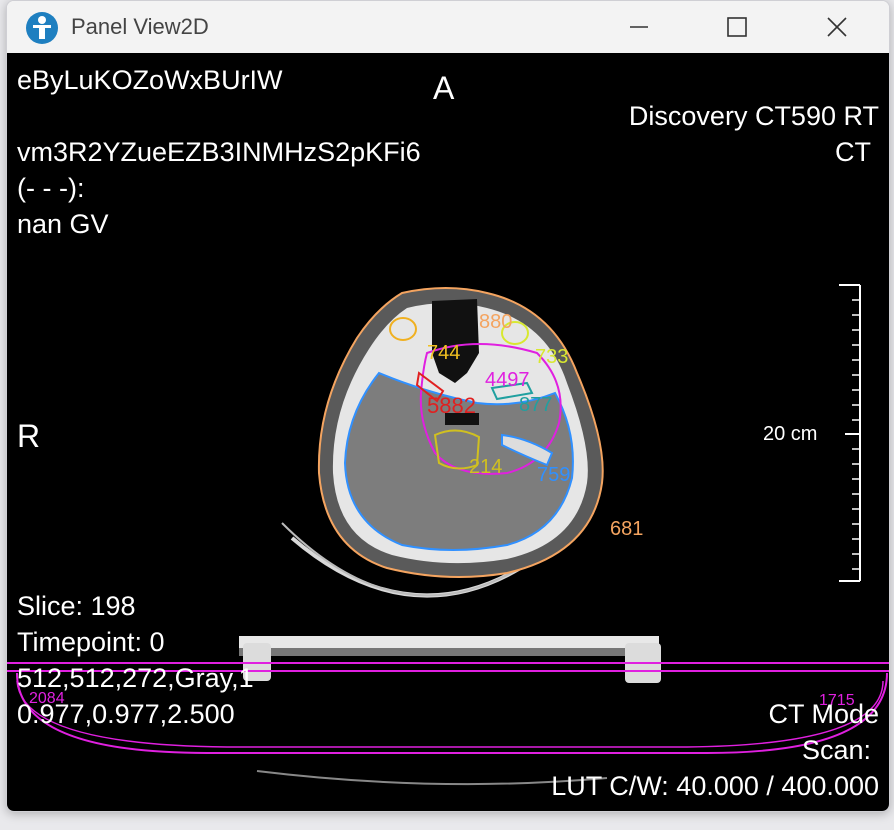 Image resolution: width=894 pixels, height=830 pixels. Describe the element at coordinates (430, 387) in the screenshot. I see `optic-nerve-contour` at that location.